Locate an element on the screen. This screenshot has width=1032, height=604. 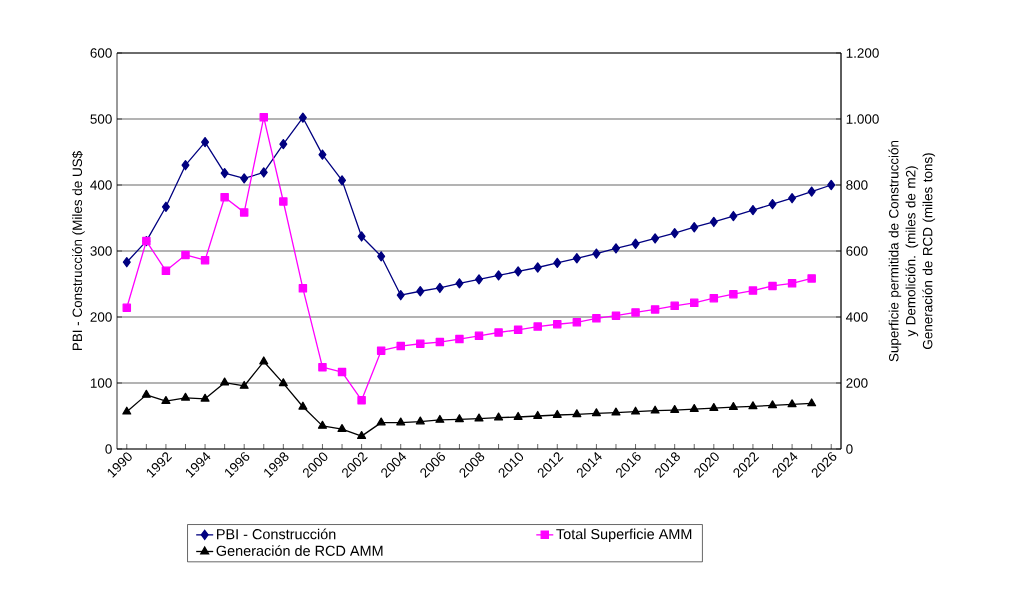
y-tick-label: 0 is located at coordinates (108, 449).